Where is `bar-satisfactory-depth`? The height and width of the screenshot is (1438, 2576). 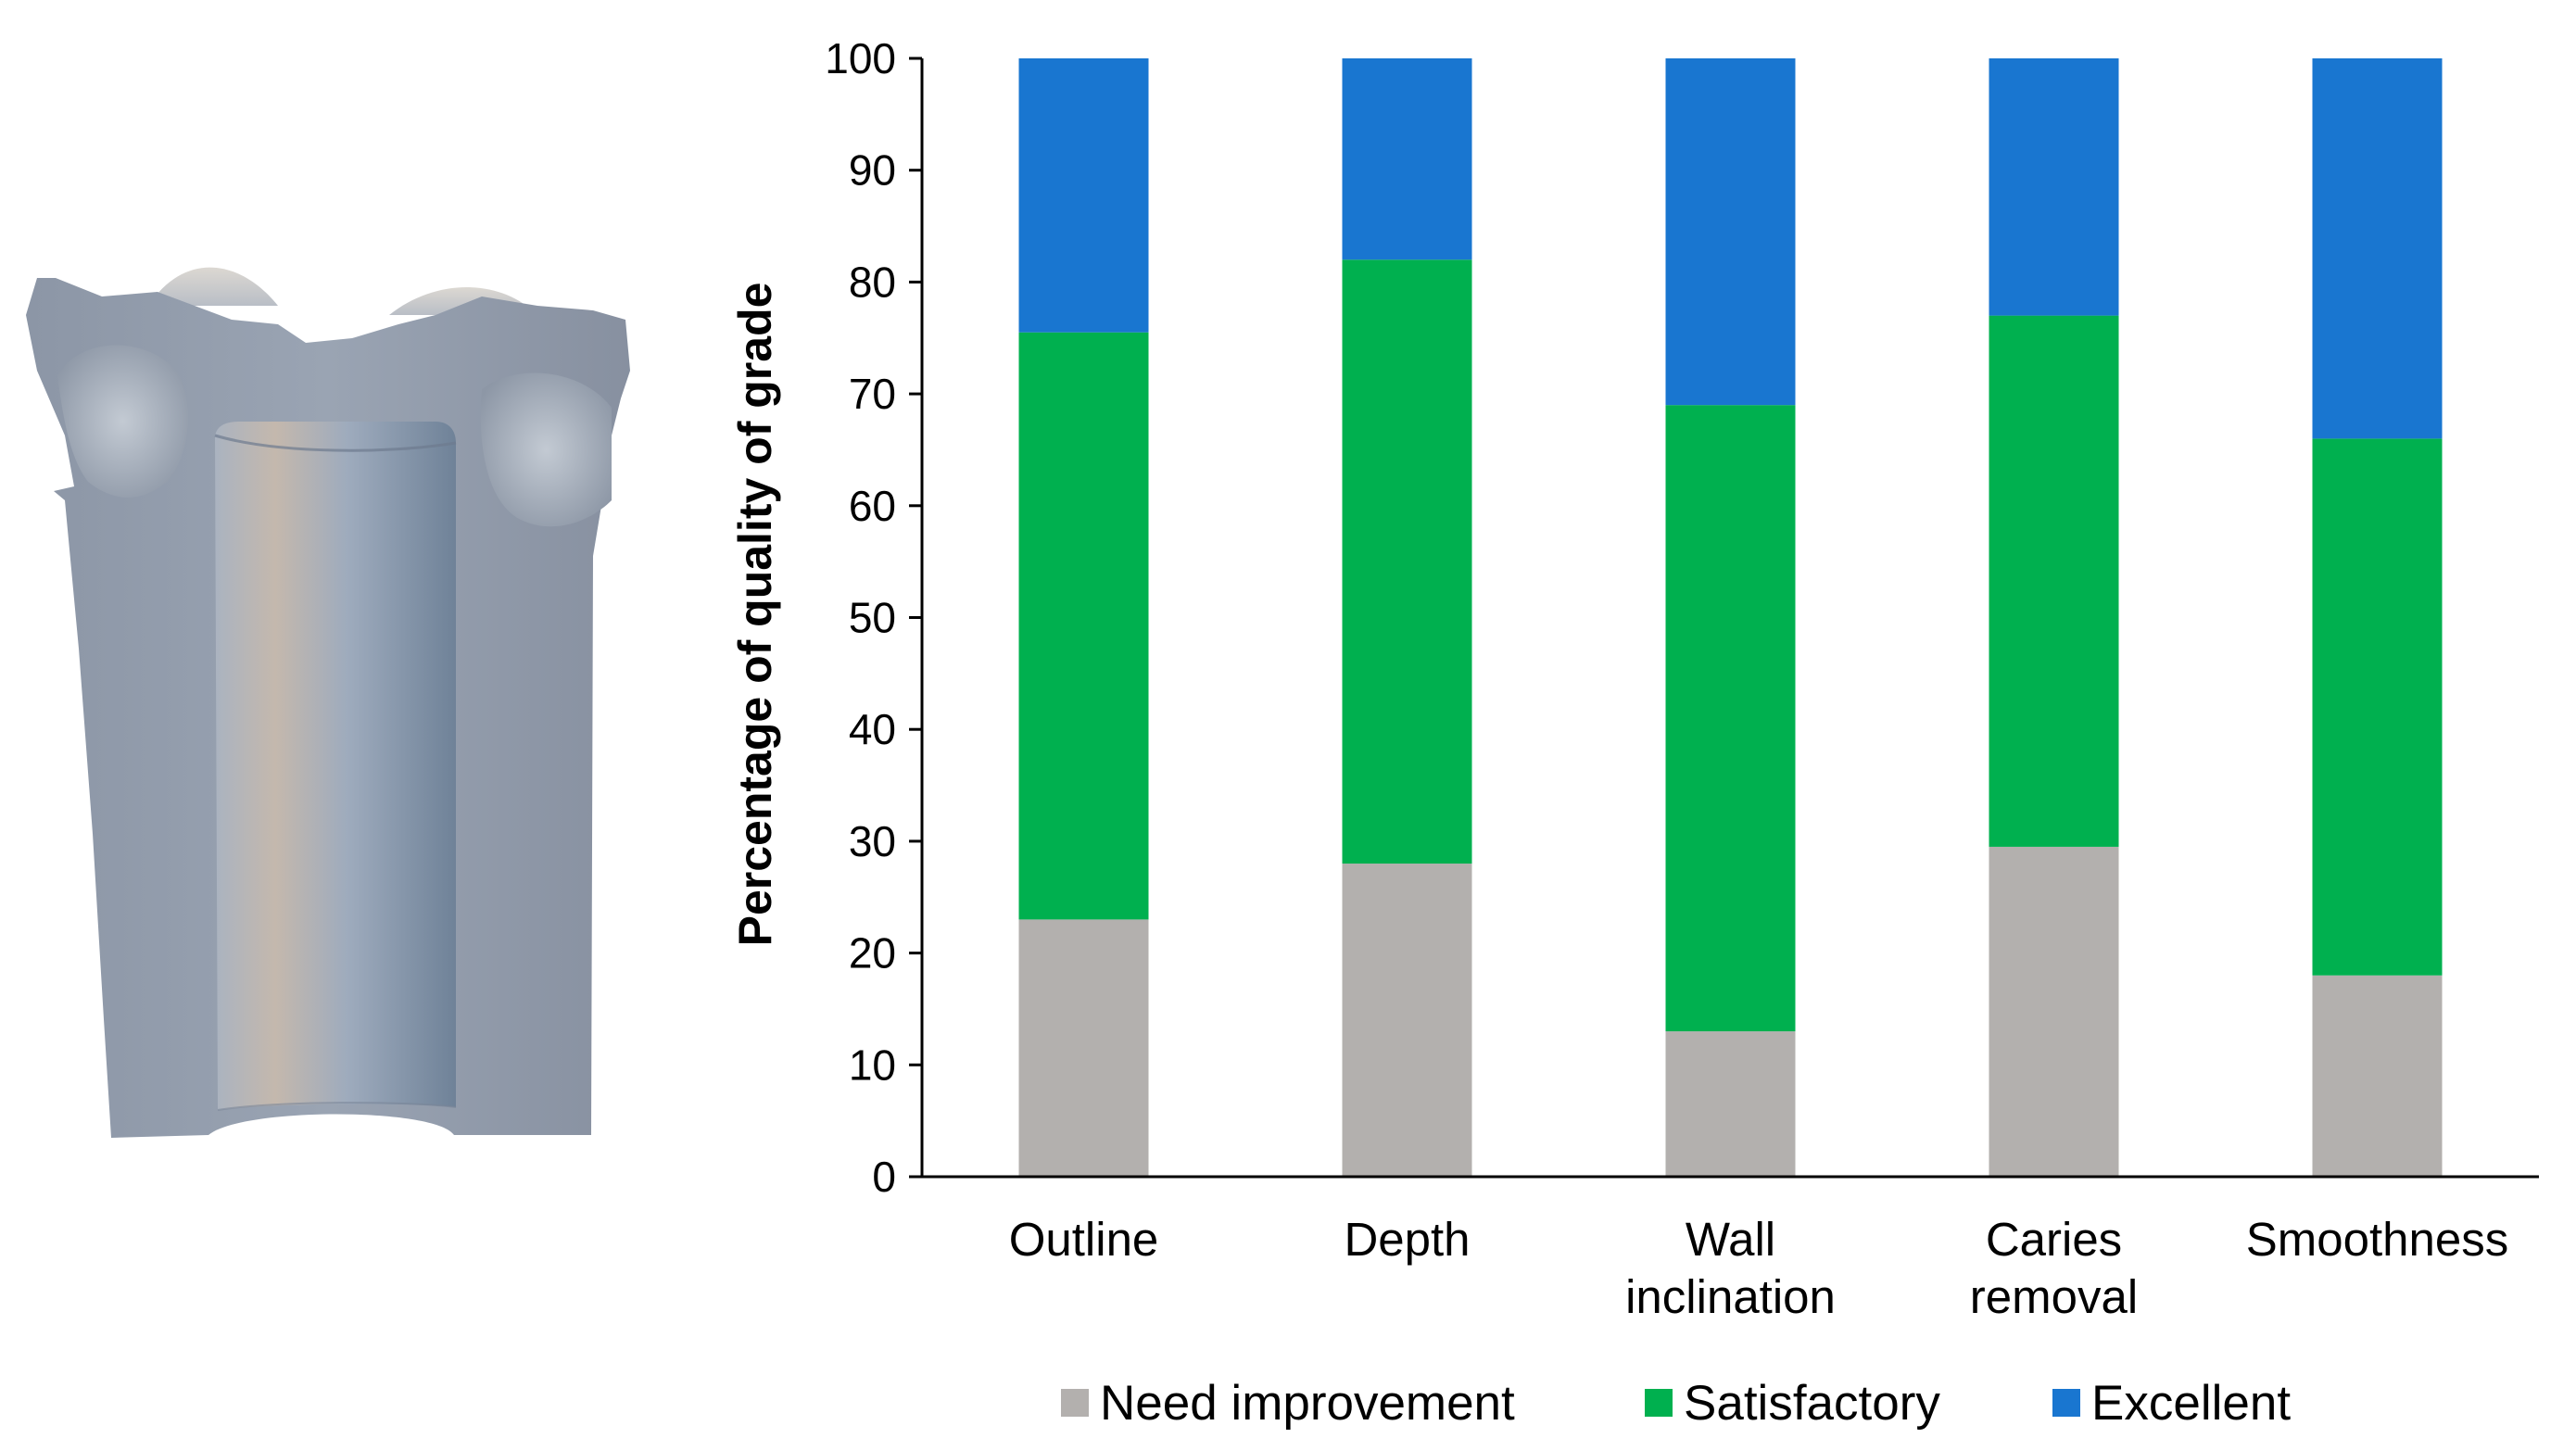
bar-satisfactory-depth is located at coordinates (1407, 561).